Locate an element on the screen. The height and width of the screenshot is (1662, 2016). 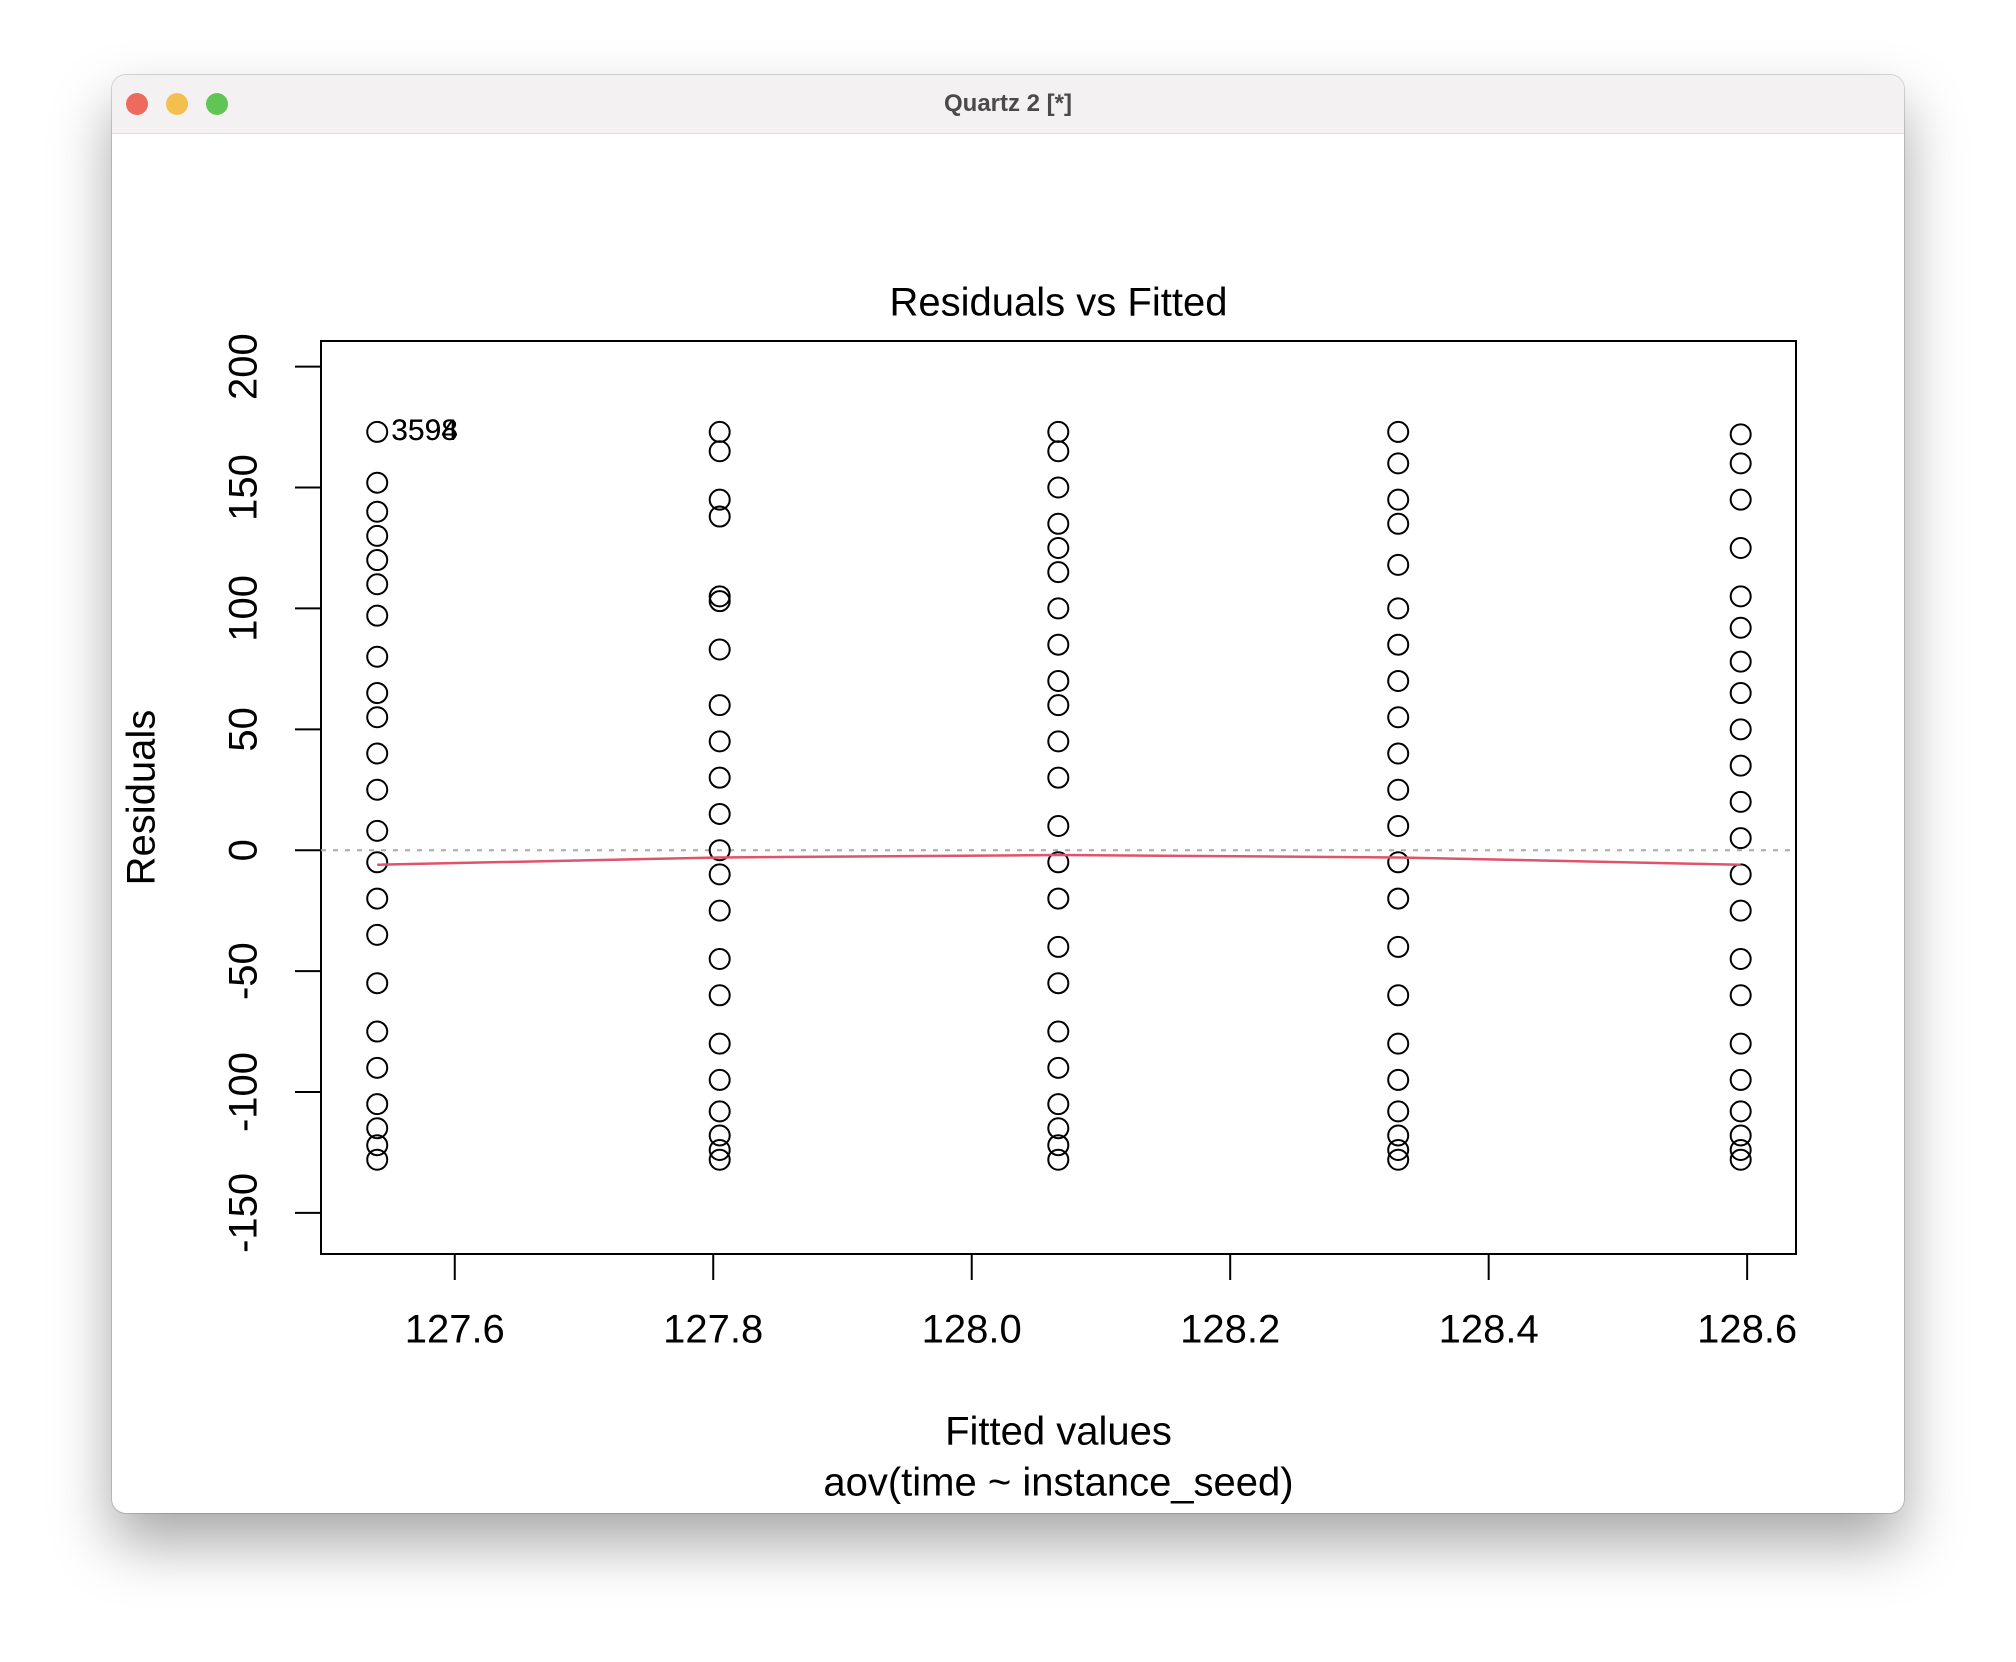
x-tick-label: 127.6 is located at coordinates (455, 1330).